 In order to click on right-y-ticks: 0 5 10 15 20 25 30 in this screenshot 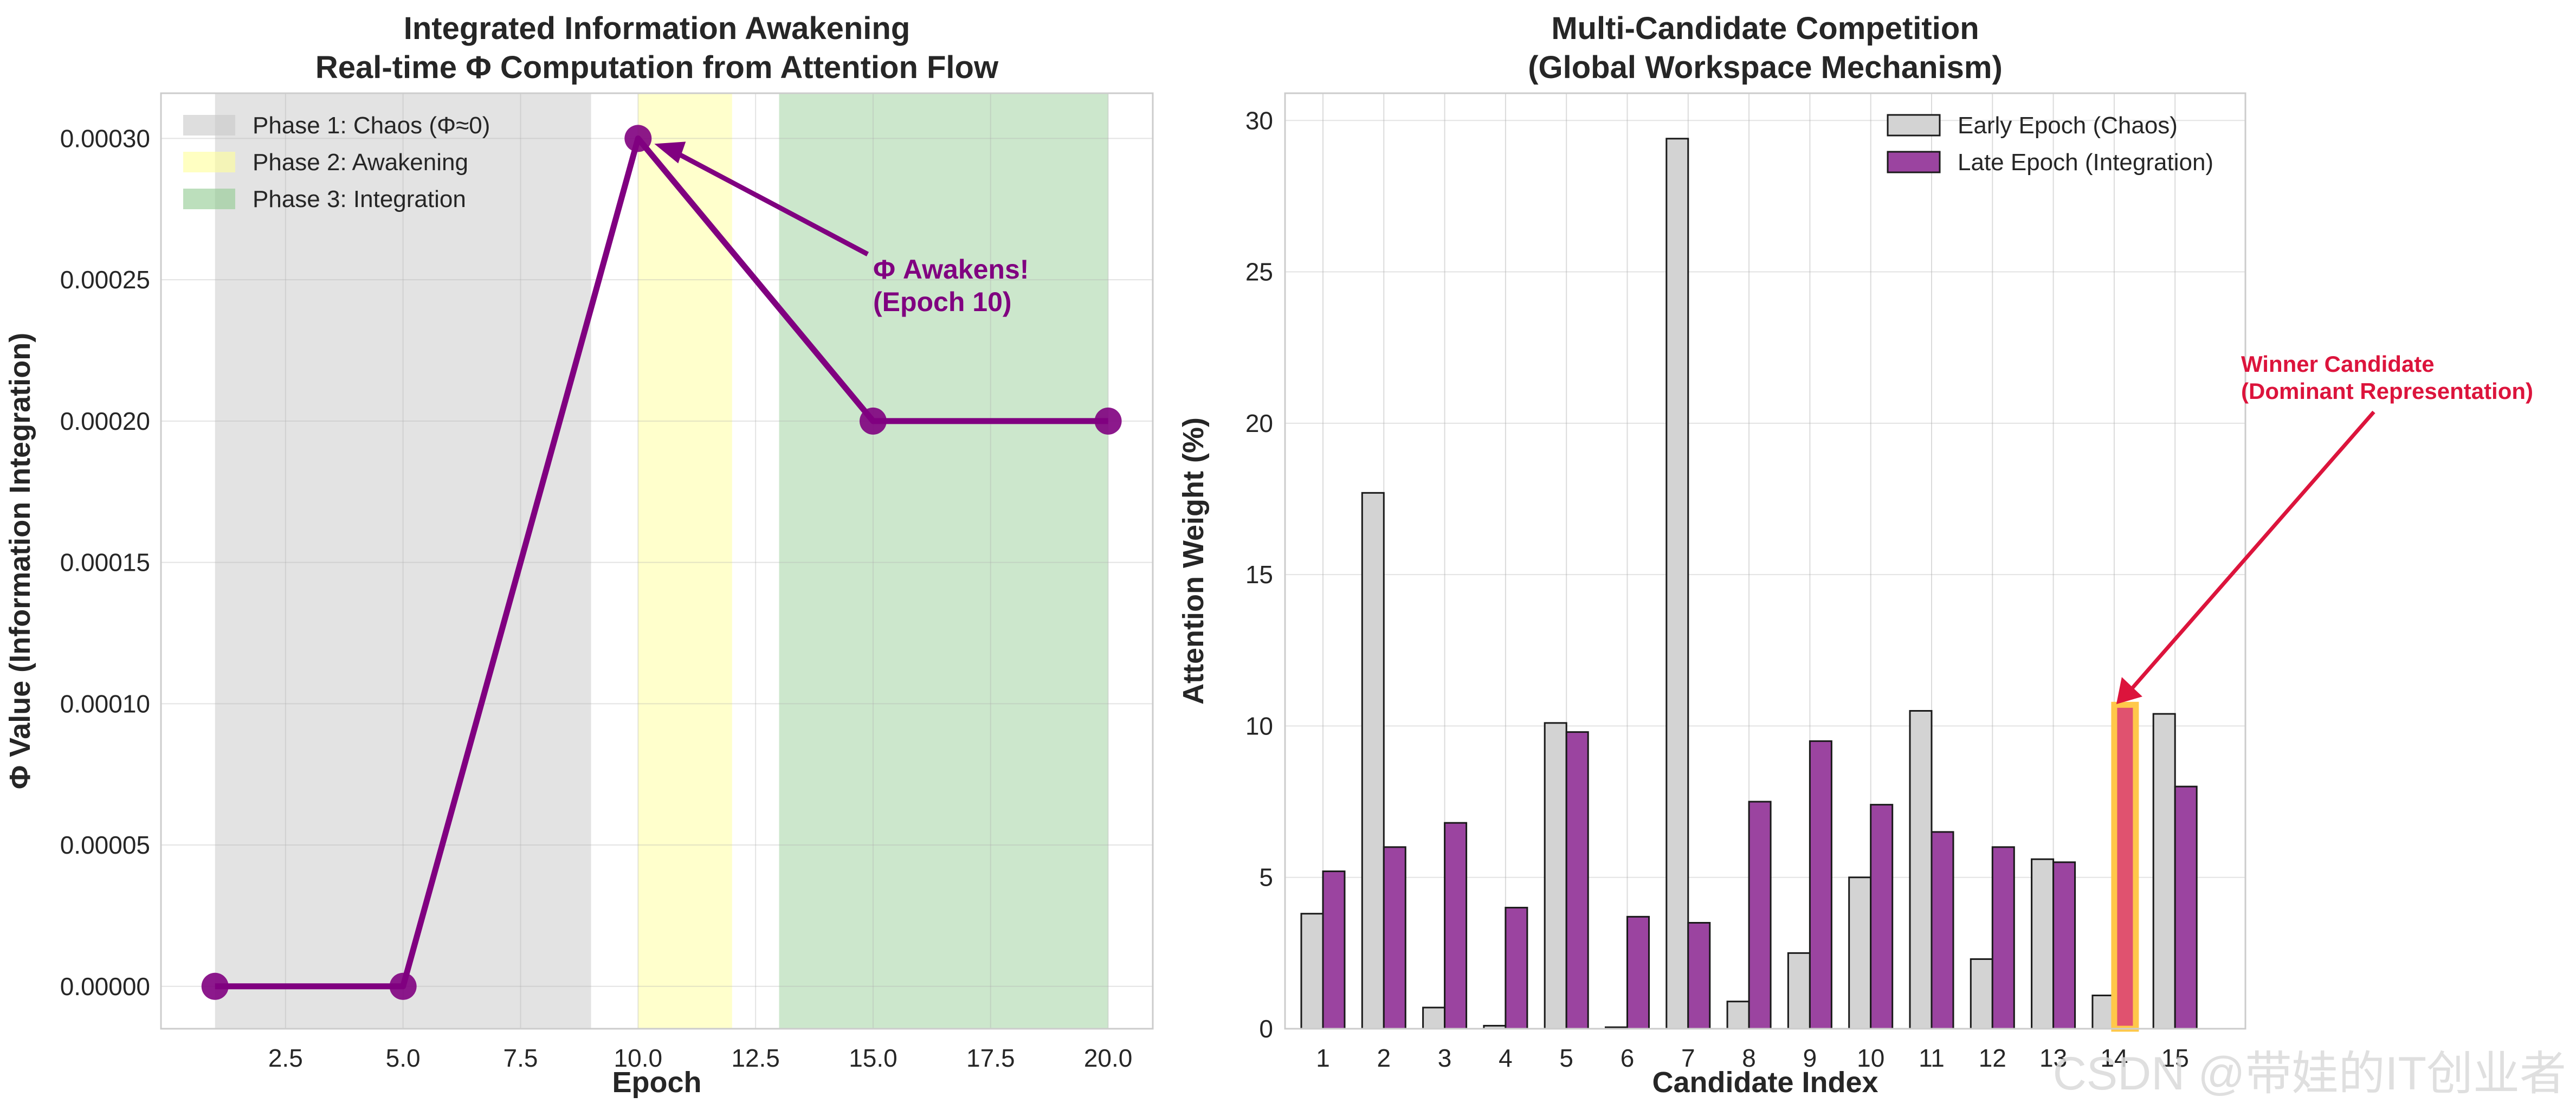, I will do `click(1259, 574)`.